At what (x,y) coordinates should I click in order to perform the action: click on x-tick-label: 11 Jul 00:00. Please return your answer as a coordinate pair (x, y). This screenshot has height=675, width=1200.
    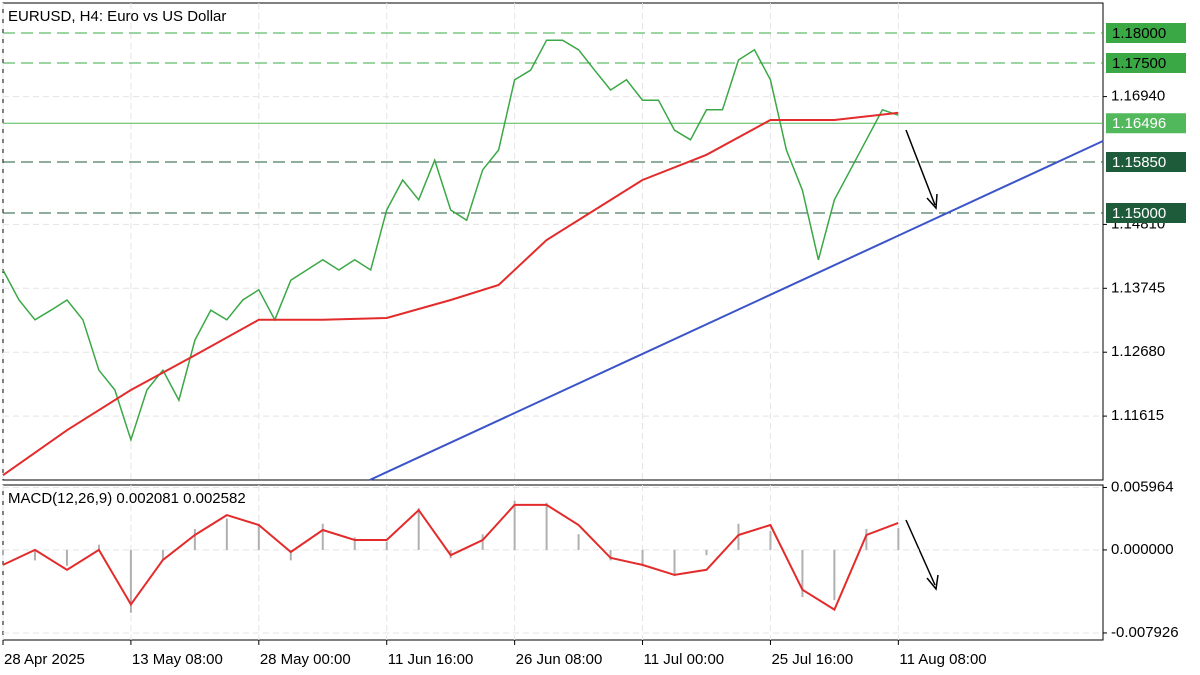
    Looking at the image, I should click on (684, 659).